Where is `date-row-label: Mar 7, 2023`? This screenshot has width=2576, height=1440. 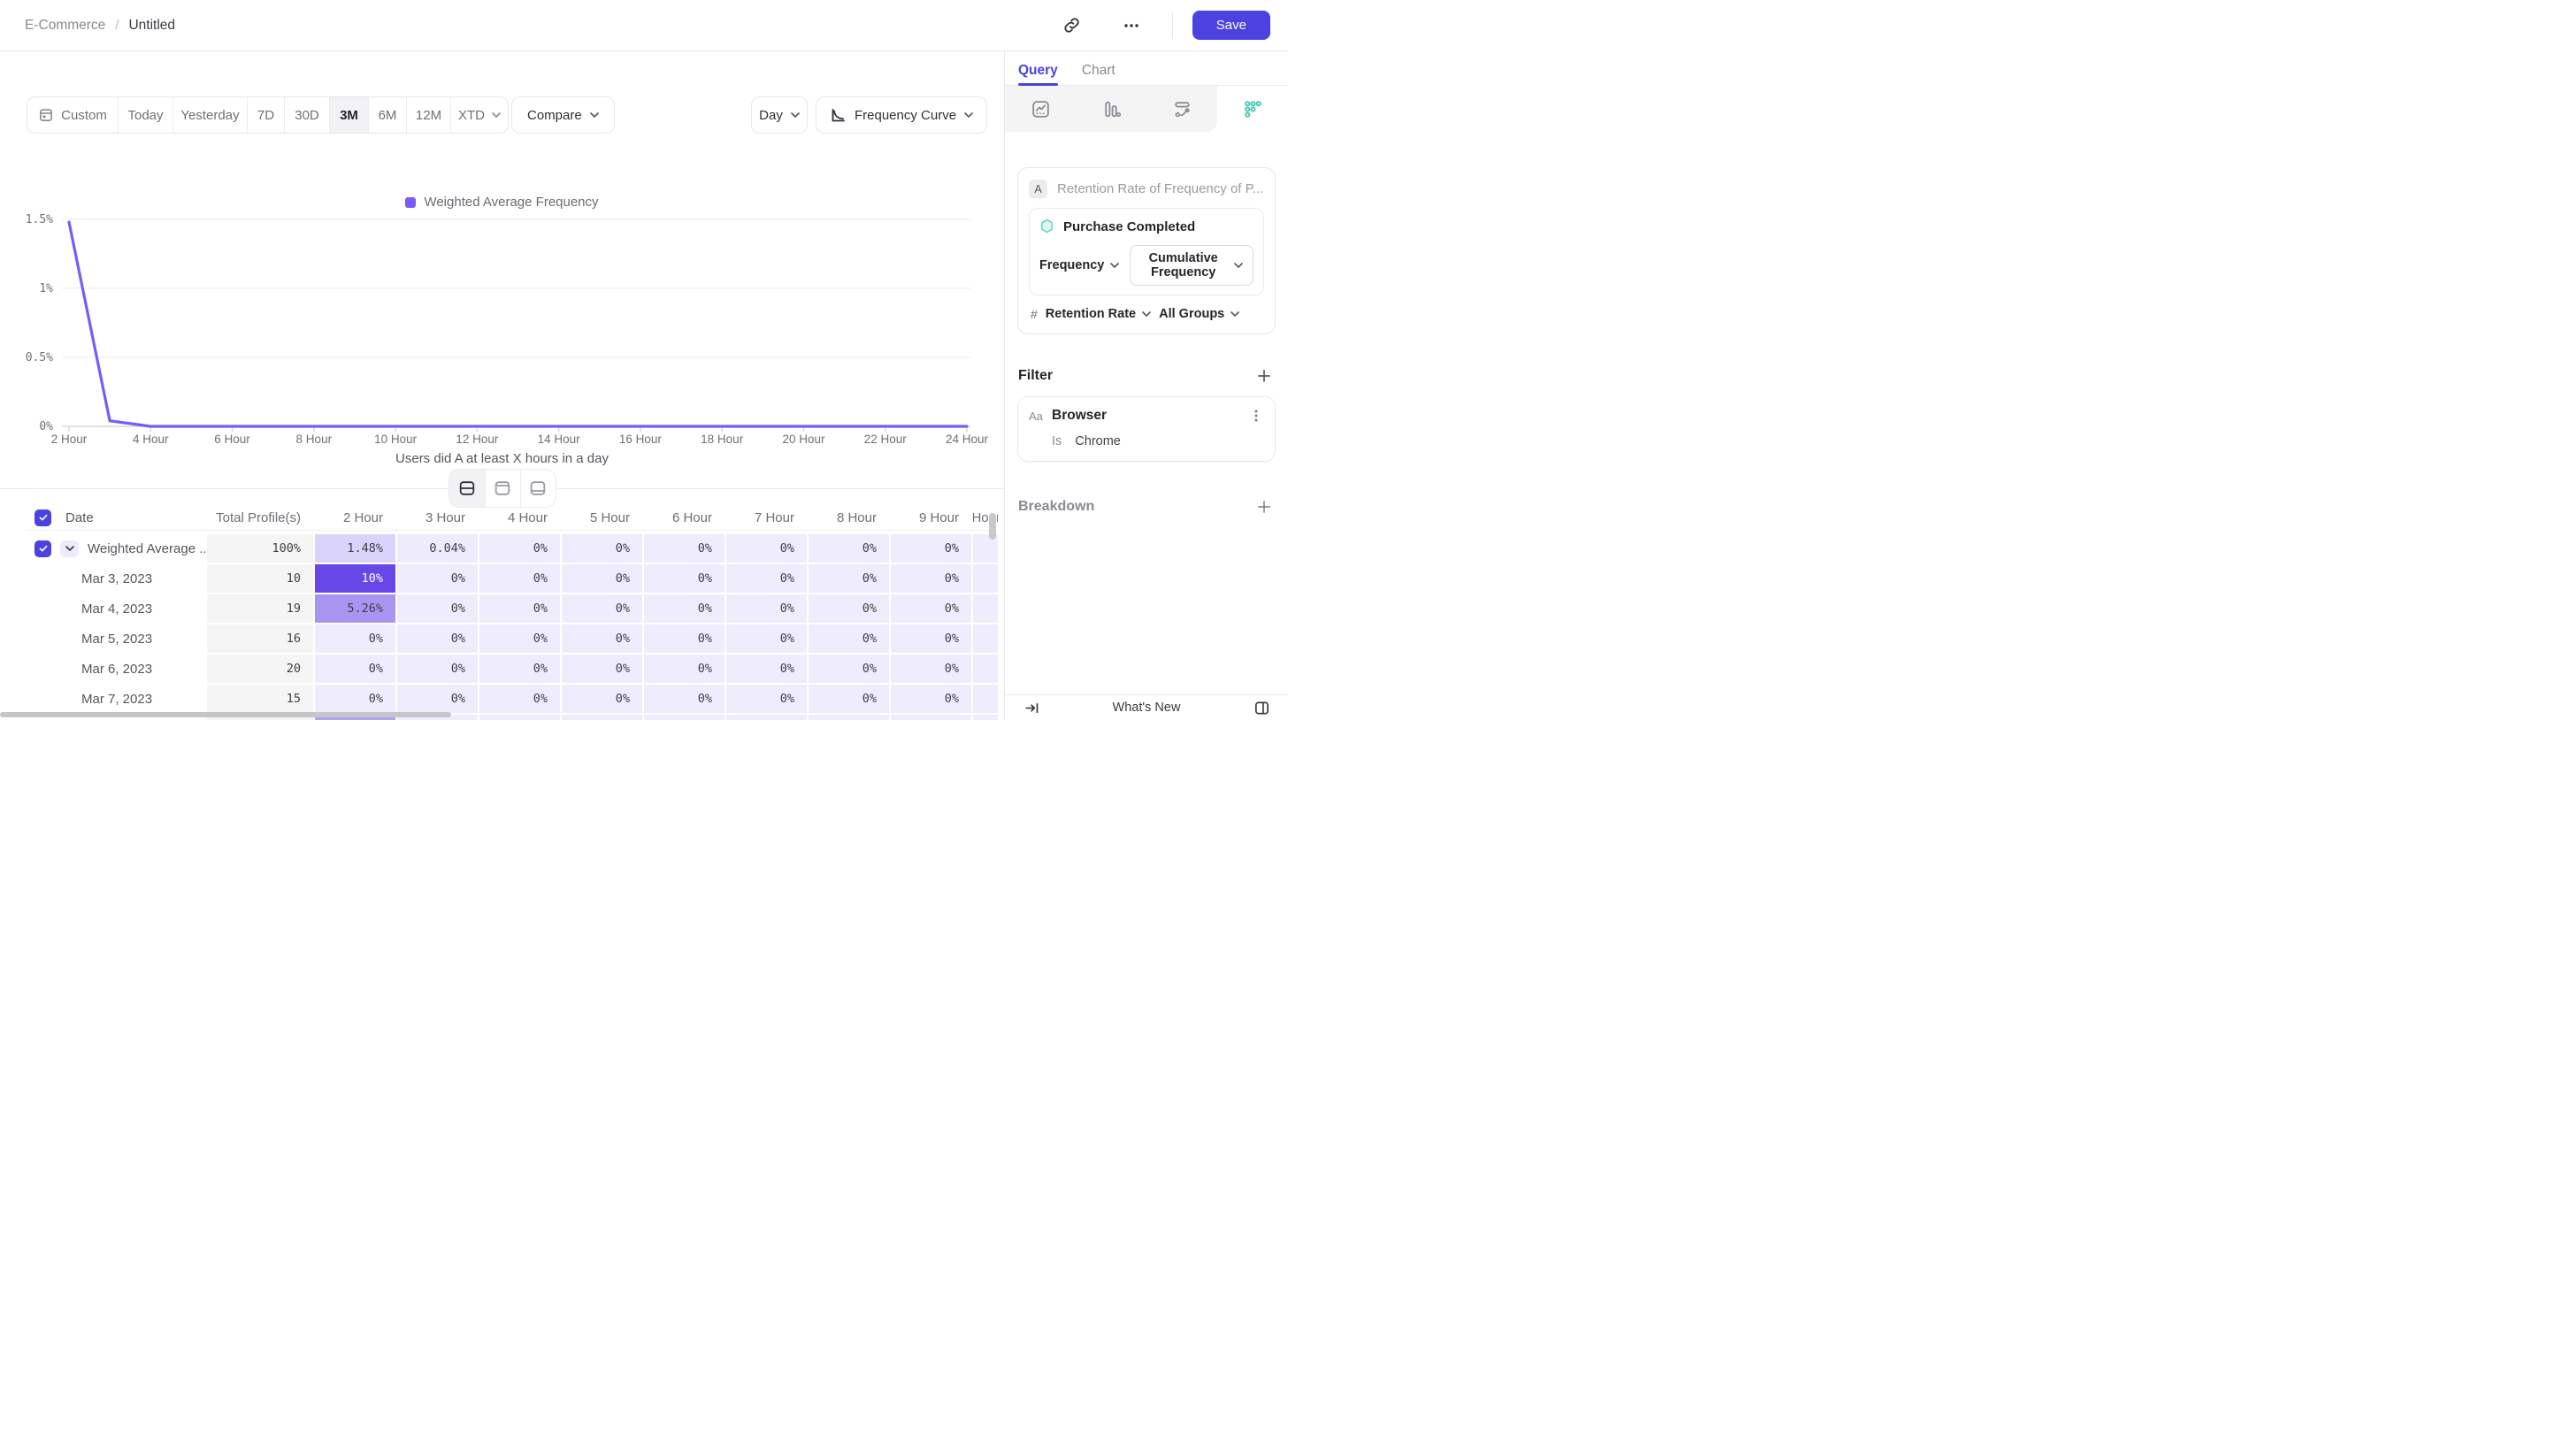 date-row-label: Mar 7, 2023 is located at coordinates (117, 699).